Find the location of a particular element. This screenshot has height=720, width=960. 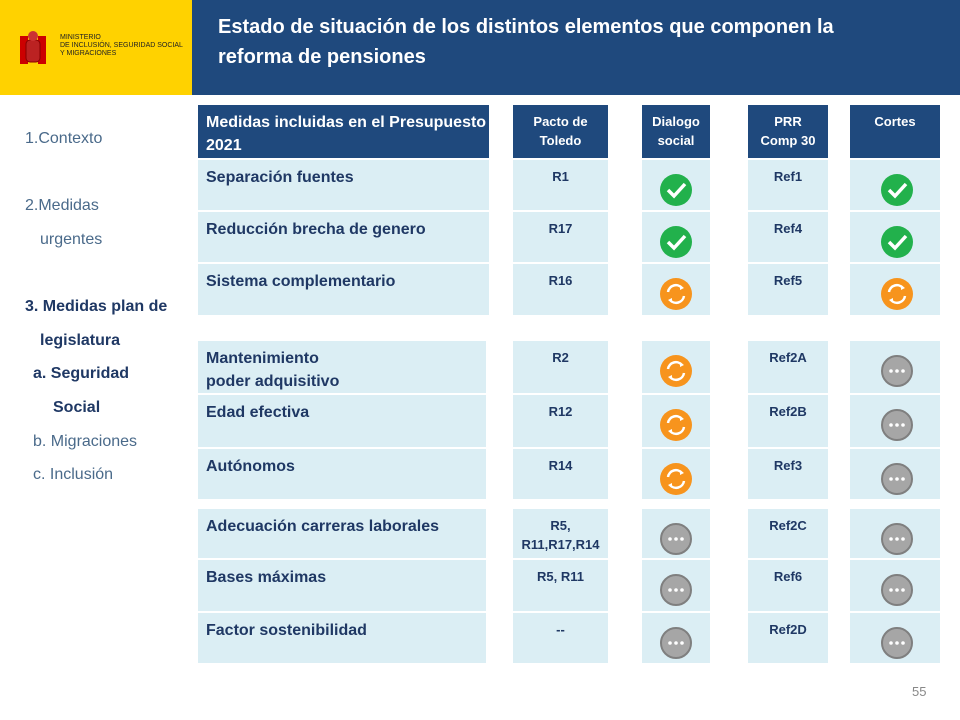

nav-item: 1.Contexto is located at coordinates (64, 138).